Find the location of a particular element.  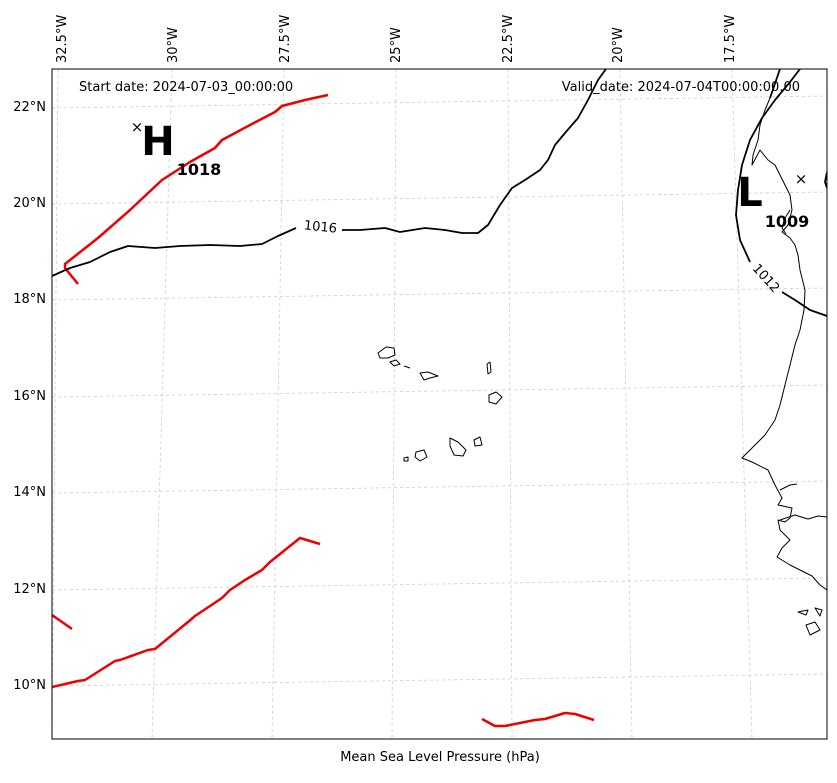

start-date-label: Start date: 2024-07-03_00:00:00 is located at coordinates (186, 87).